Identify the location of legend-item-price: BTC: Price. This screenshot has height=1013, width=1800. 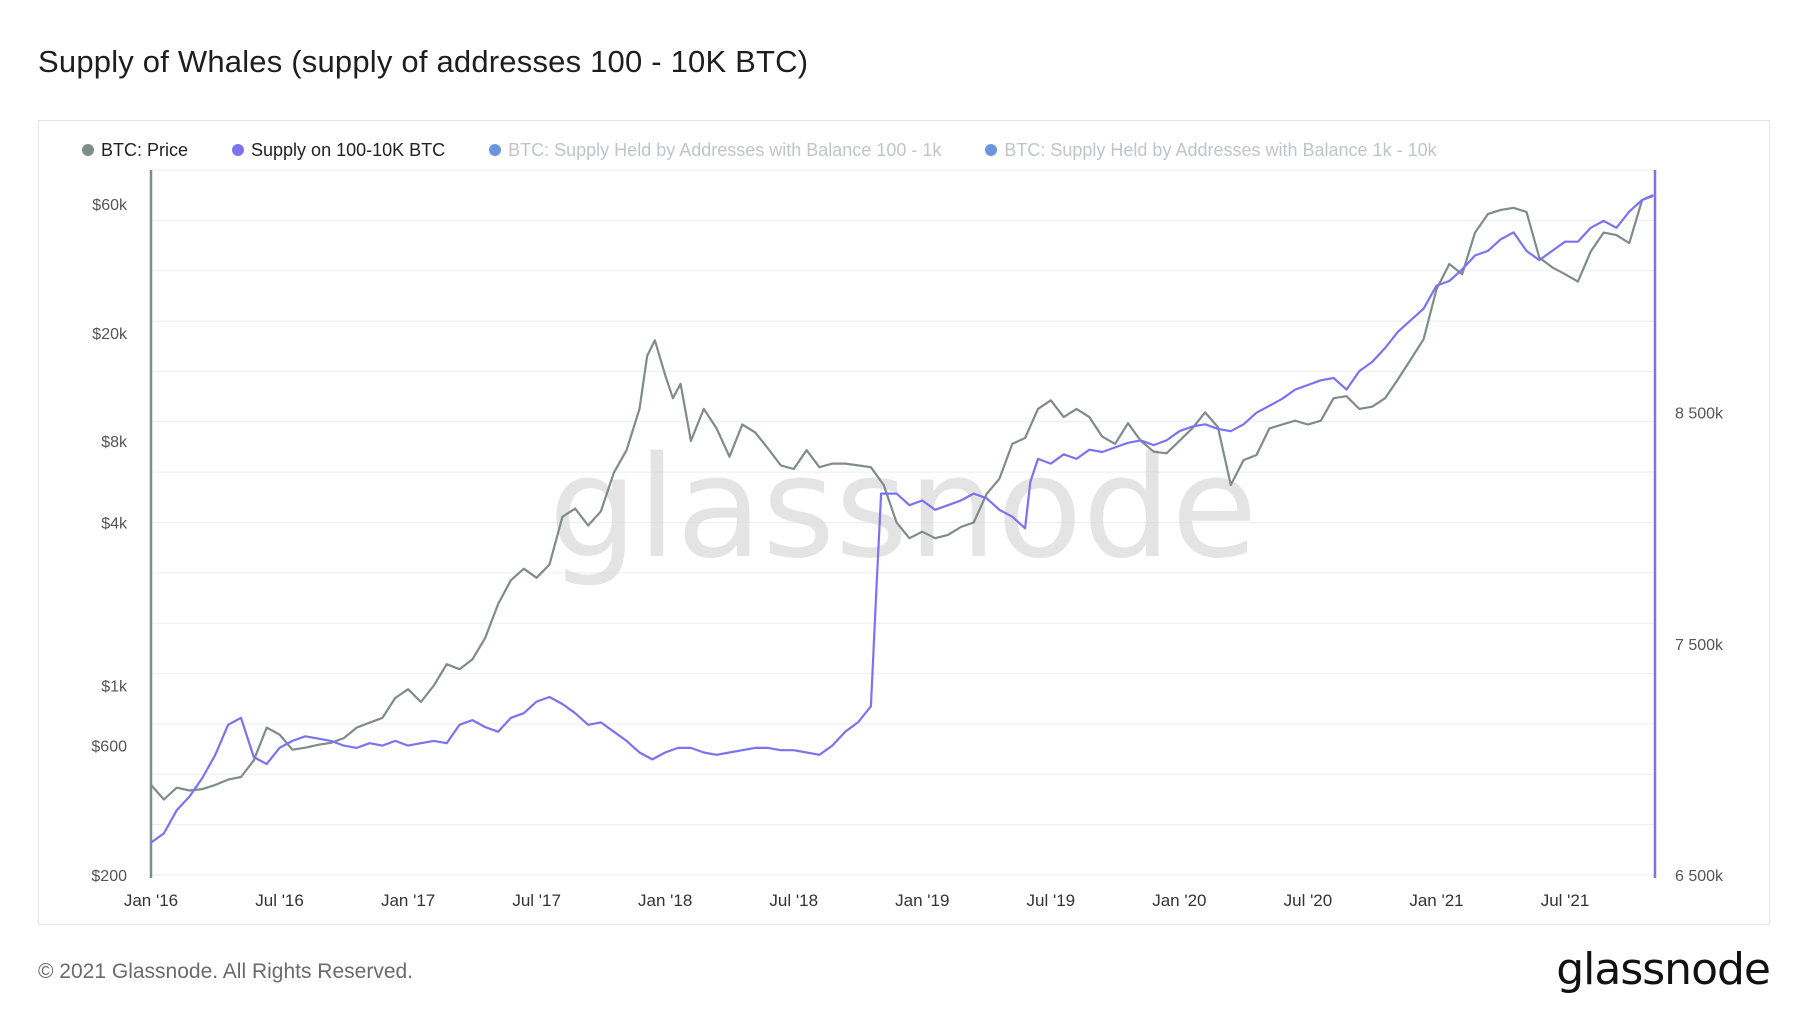
(135, 150).